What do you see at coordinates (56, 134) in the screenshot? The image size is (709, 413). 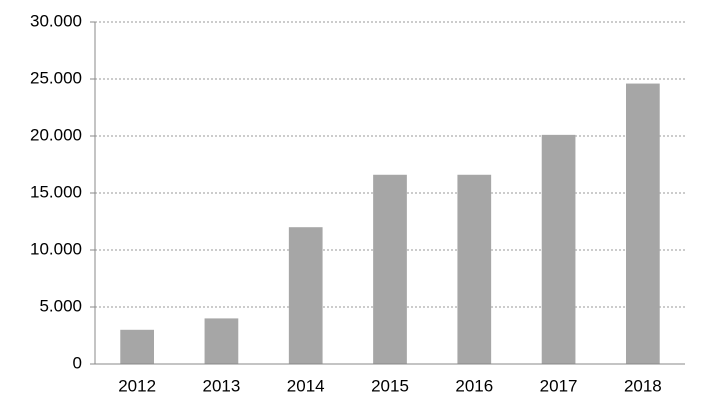 I see `y-tick-label: 20.000` at bounding box center [56, 134].